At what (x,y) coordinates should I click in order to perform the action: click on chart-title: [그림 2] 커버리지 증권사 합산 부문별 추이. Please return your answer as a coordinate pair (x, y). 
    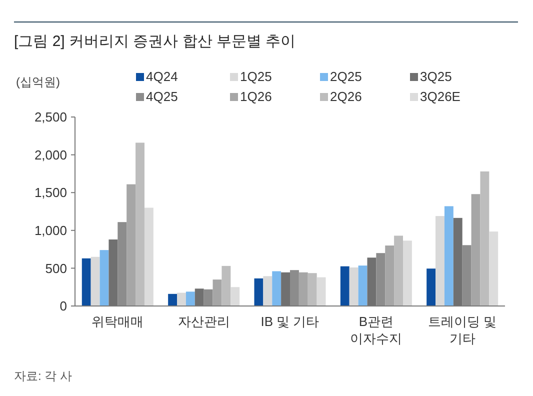
    Looking at the image, I should click on (155, 41).